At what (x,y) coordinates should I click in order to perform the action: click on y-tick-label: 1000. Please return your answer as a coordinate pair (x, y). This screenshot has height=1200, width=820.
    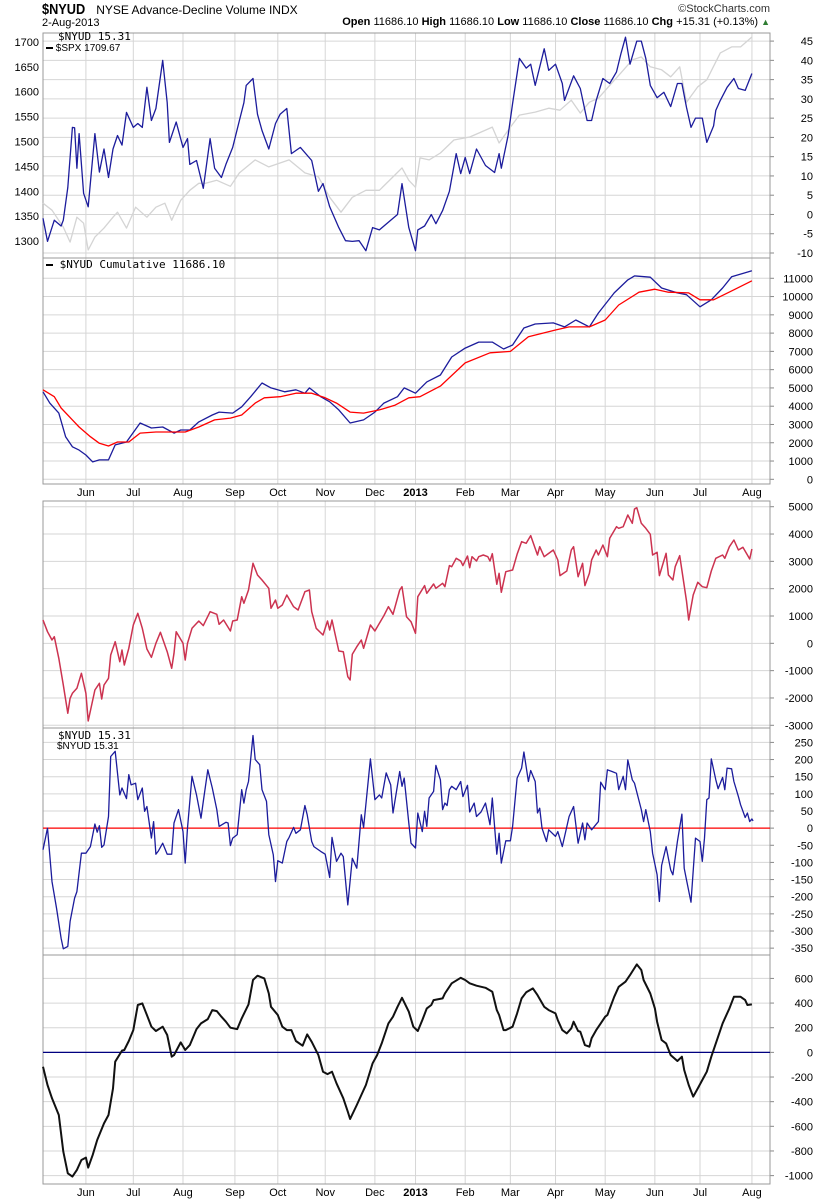
    Looking at the image, I should click on (801, 617).